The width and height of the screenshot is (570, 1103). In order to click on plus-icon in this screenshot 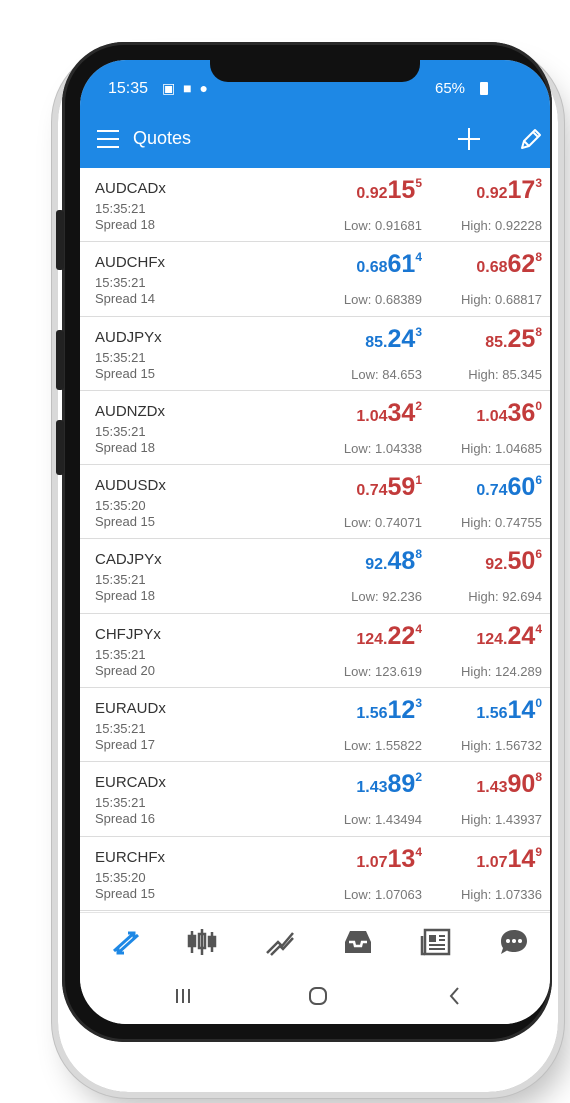, I will do `click(469, 139)`.